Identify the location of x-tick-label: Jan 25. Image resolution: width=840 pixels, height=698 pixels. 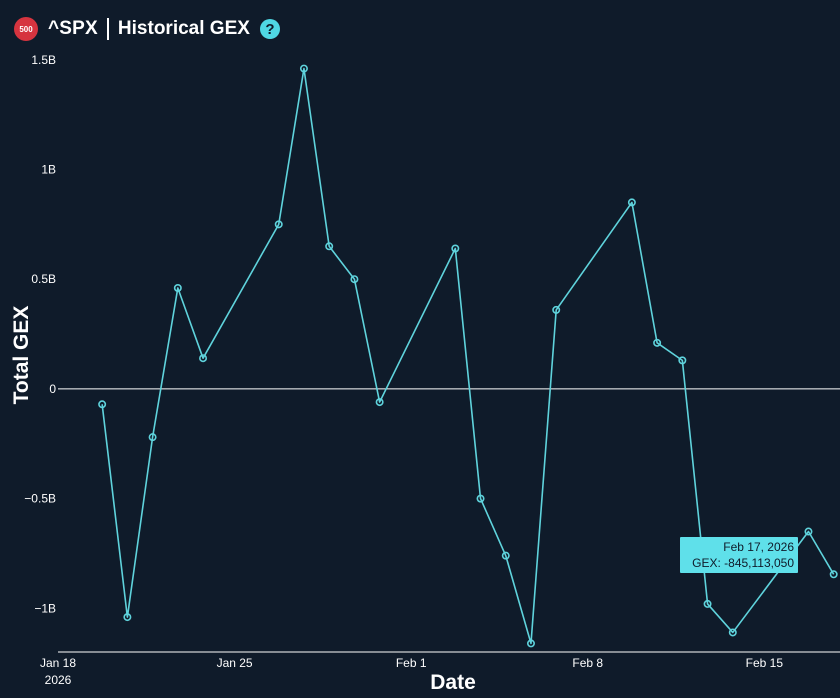
(235, 663).